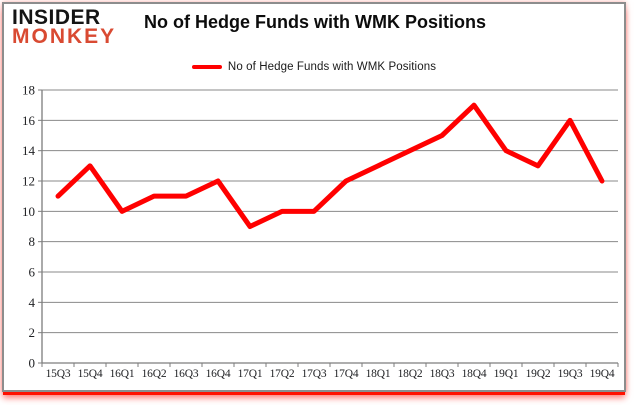 Image resolution: width=635 pixels, height=405 pixels. What do you see at coordinates (64, 36) in the screenshot?
I see `logo-line2: MONKEY` at bounding box center [64, 36].